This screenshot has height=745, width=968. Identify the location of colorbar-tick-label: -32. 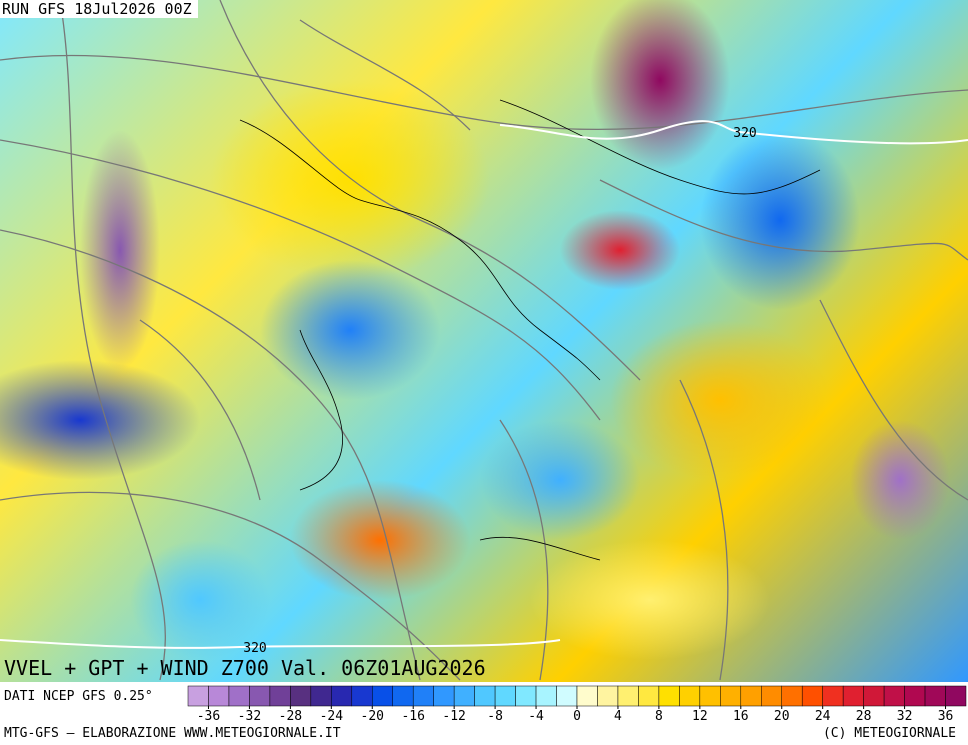
(249, 716).